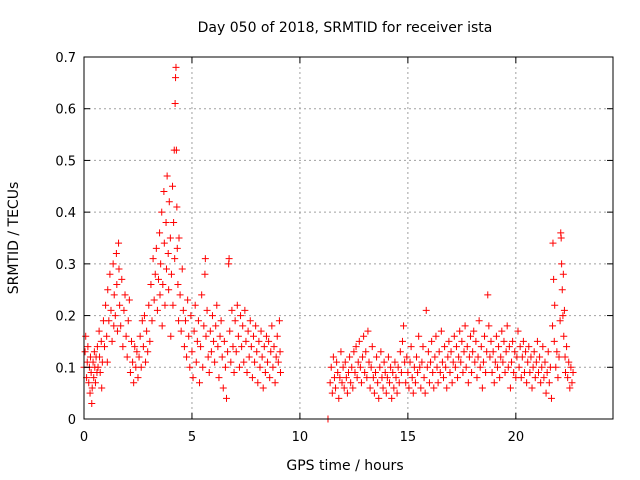  Describe the element at coordinates (408, 437) in the screenshot. I see `x-tick-label: 15` at that location.